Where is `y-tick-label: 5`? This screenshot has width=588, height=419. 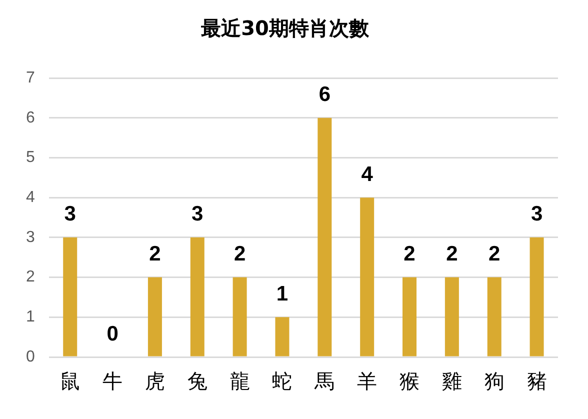 y-tick-label: 5 is located at coordinates (30, 157).